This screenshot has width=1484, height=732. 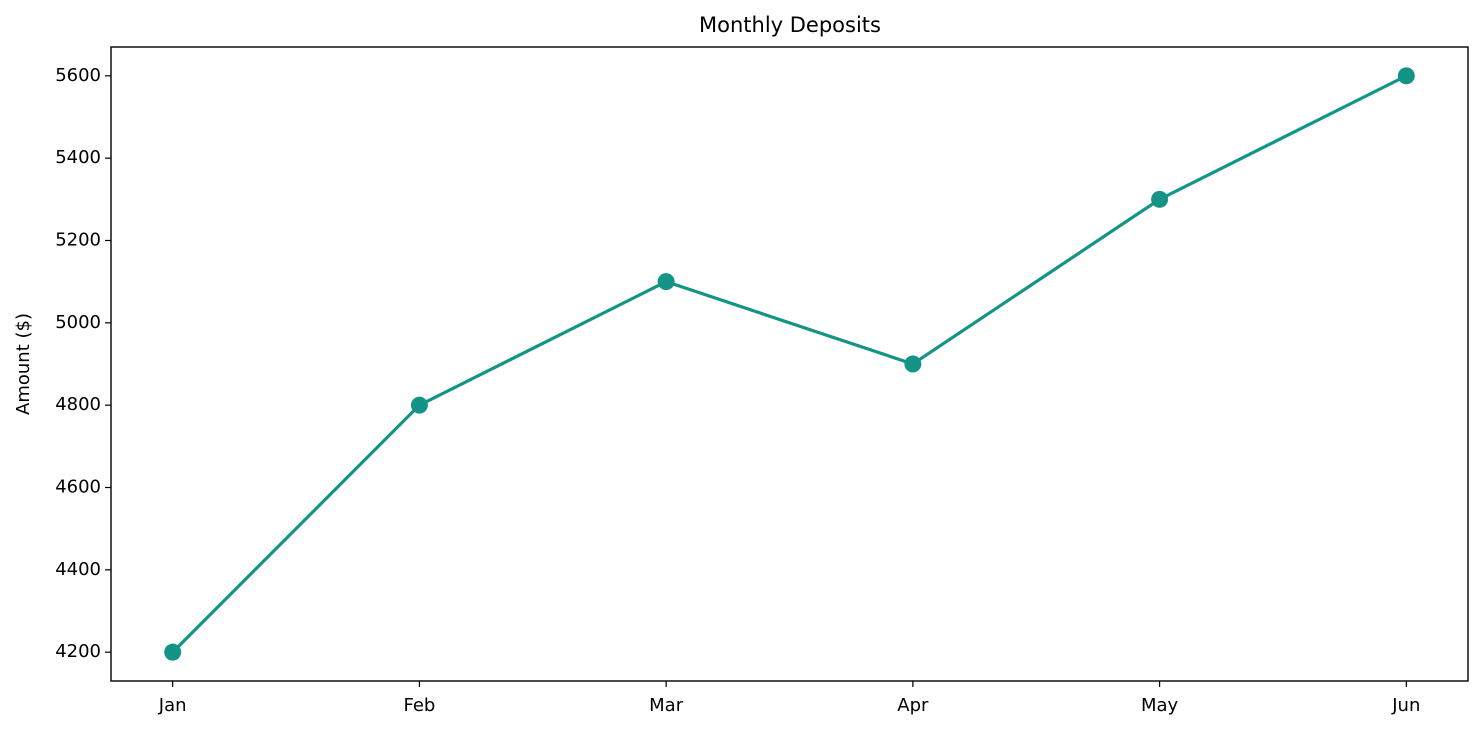 I want to click on y-tick-label: 4800, so click(x=78, y=404).